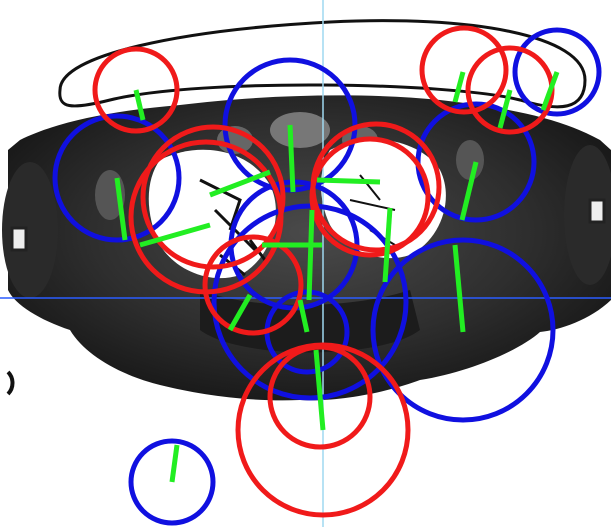 The image size is (611, 527). I want to click on scanner-table-contour, so click(322, 64).